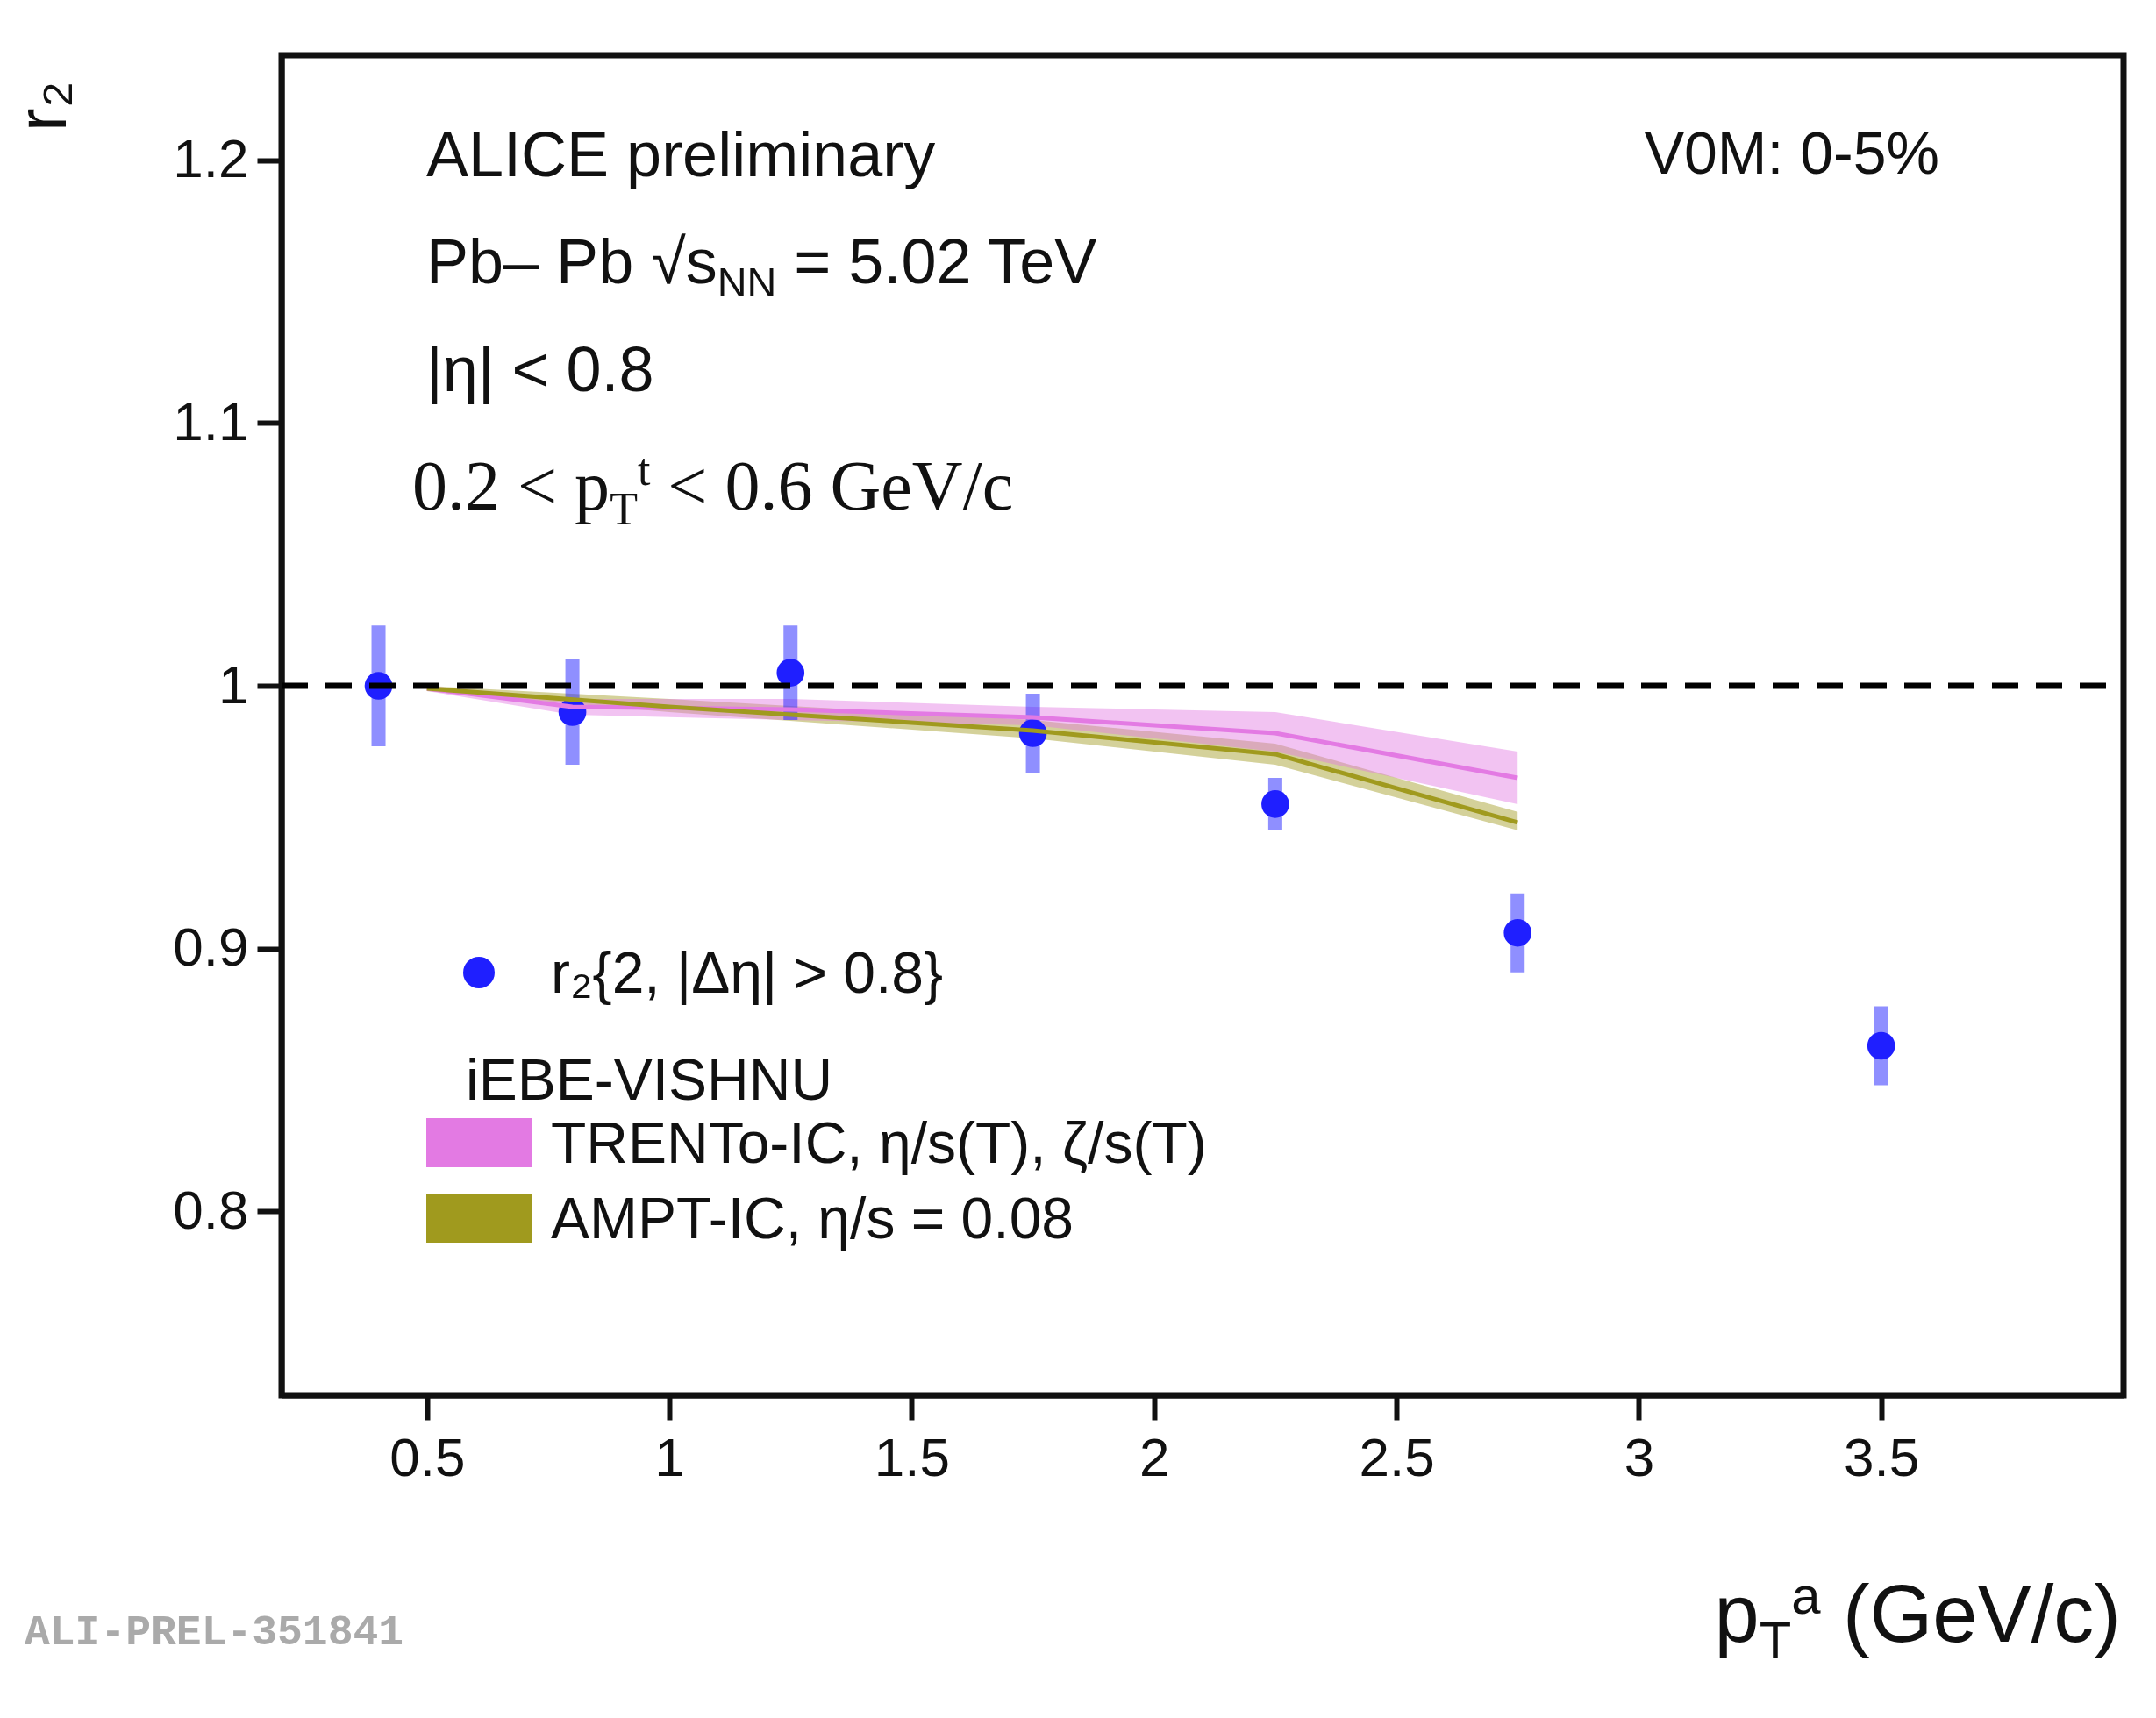 The height and width of the screenshot is (1718, 2156). Describe the element at coordinates (879, 1142) in the screenshot. I see `legend-label: TRENTo-IC, η/s(T), ζ/s(T)` at that location.